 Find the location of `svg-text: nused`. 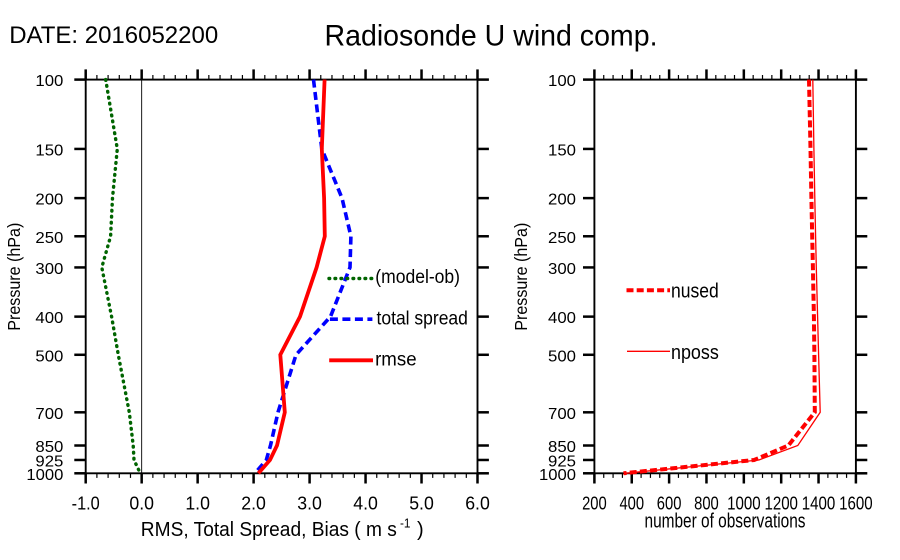

svg-text: nused is located at coordinates (695, 292).